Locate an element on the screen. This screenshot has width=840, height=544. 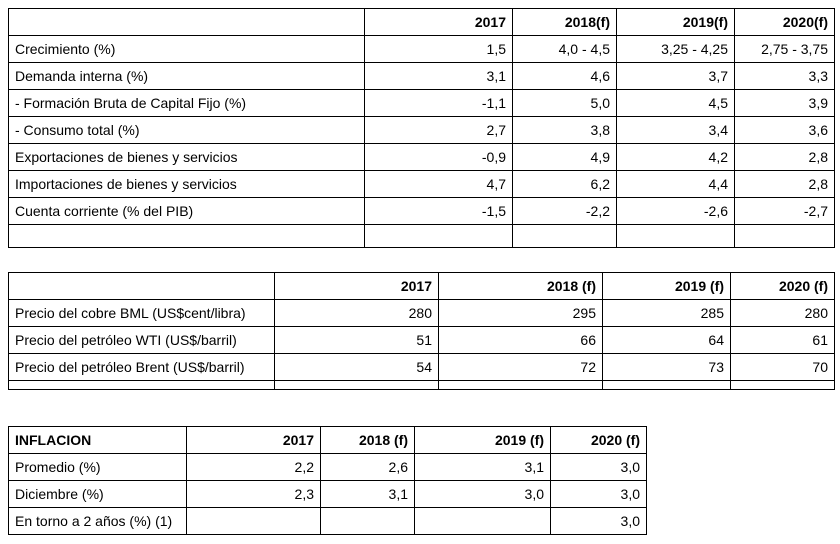
table-cell: 4,6 is located at coordinates (564, 76).